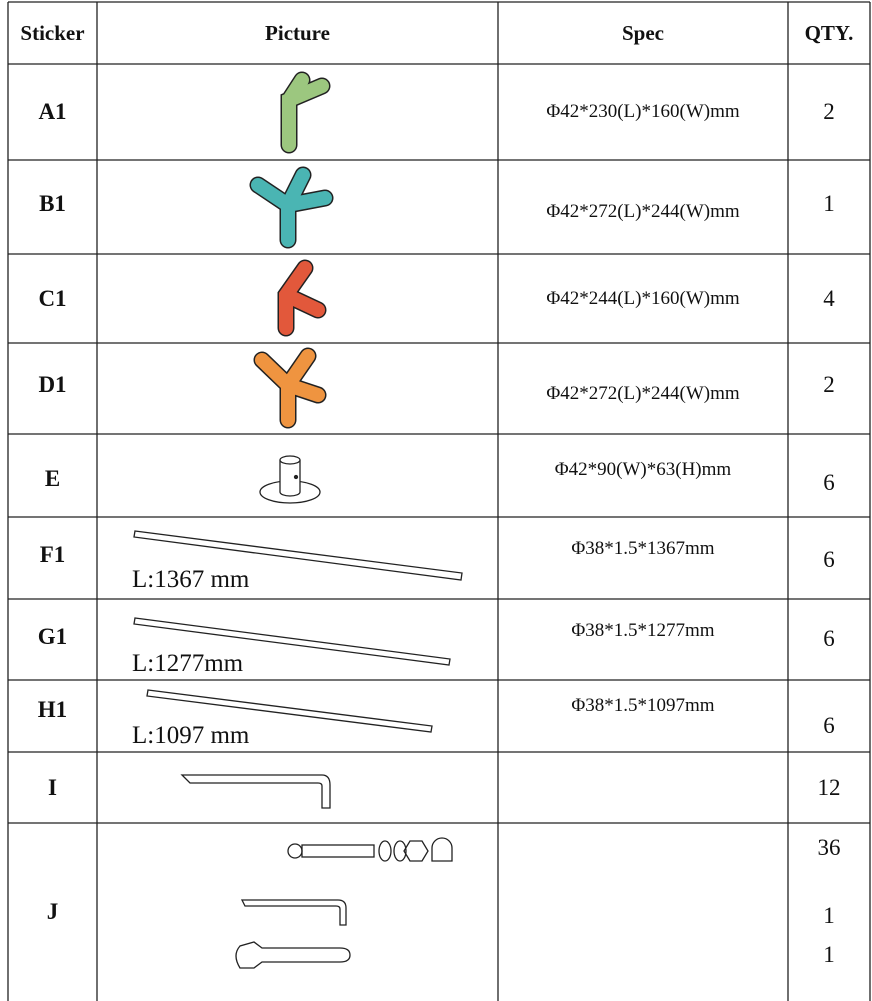  Describe the element at coordinates (643, 111) in the screenshot. I see `spec: Φ42*230(L)*160(W)mm` at that location.